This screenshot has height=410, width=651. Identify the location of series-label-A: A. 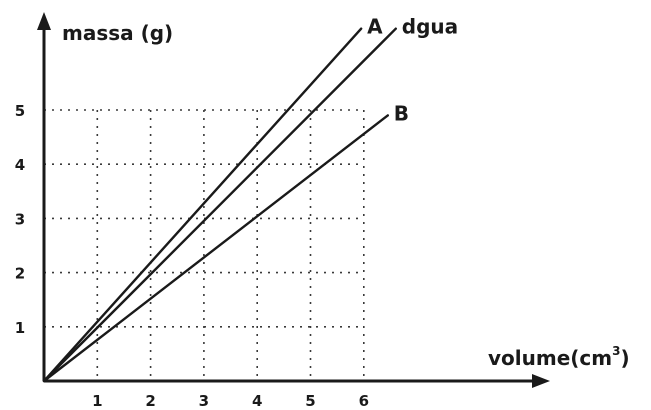
(375, 27).